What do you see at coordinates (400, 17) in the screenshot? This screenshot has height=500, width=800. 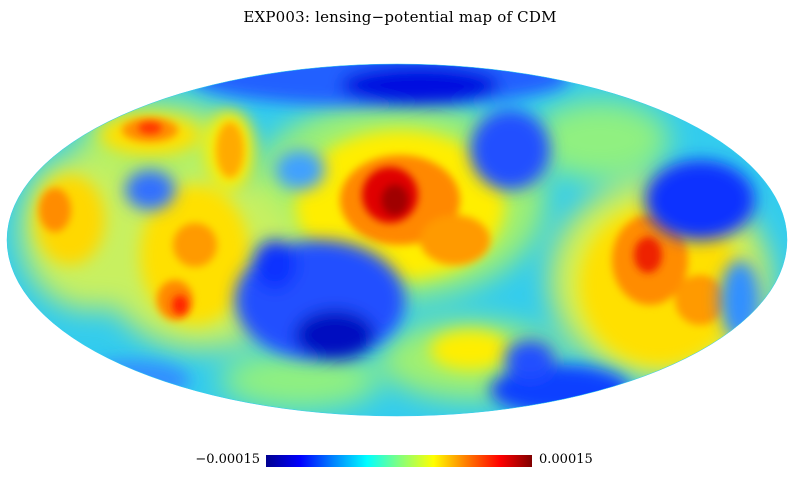 I see `map-title: EXP003: lensing−potential map of CDM` at bounding box center [400, 17].